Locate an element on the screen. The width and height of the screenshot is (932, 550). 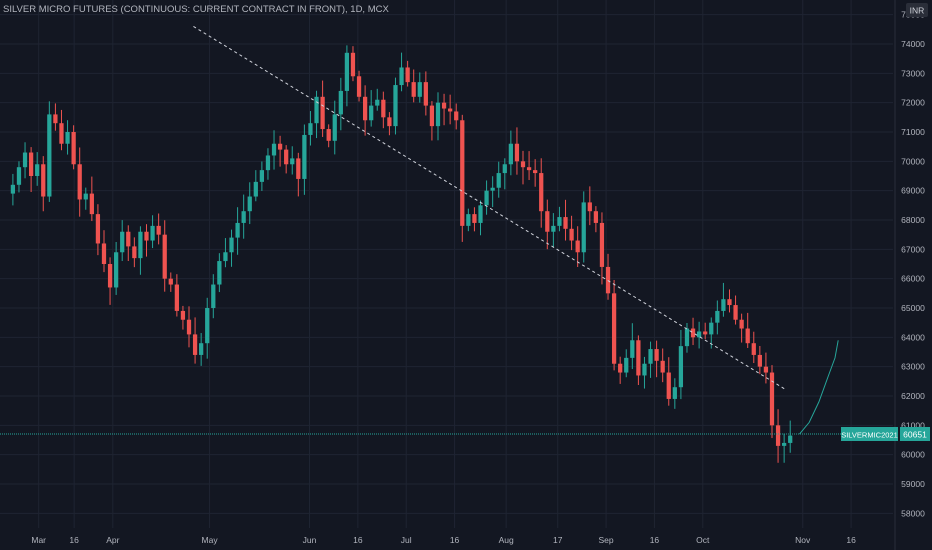
projection-path is located at coordinates (819, 387).